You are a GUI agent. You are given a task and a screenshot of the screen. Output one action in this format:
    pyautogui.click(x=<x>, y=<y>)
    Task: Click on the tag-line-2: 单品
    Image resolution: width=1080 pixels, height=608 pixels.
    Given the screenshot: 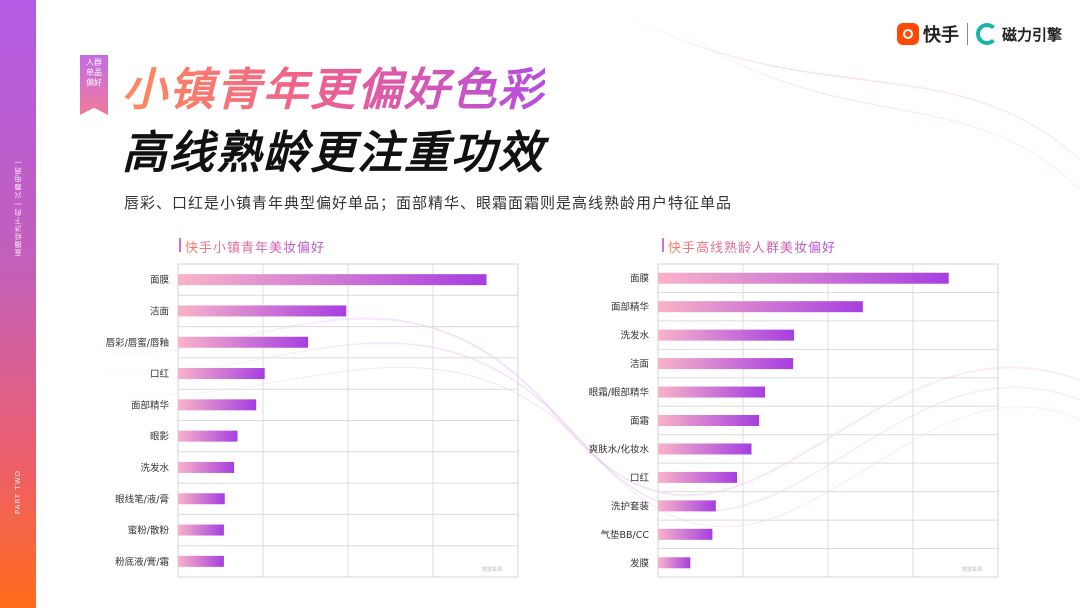 What is the action you would take?
    pyautogui.click(x=94, y=72)
    